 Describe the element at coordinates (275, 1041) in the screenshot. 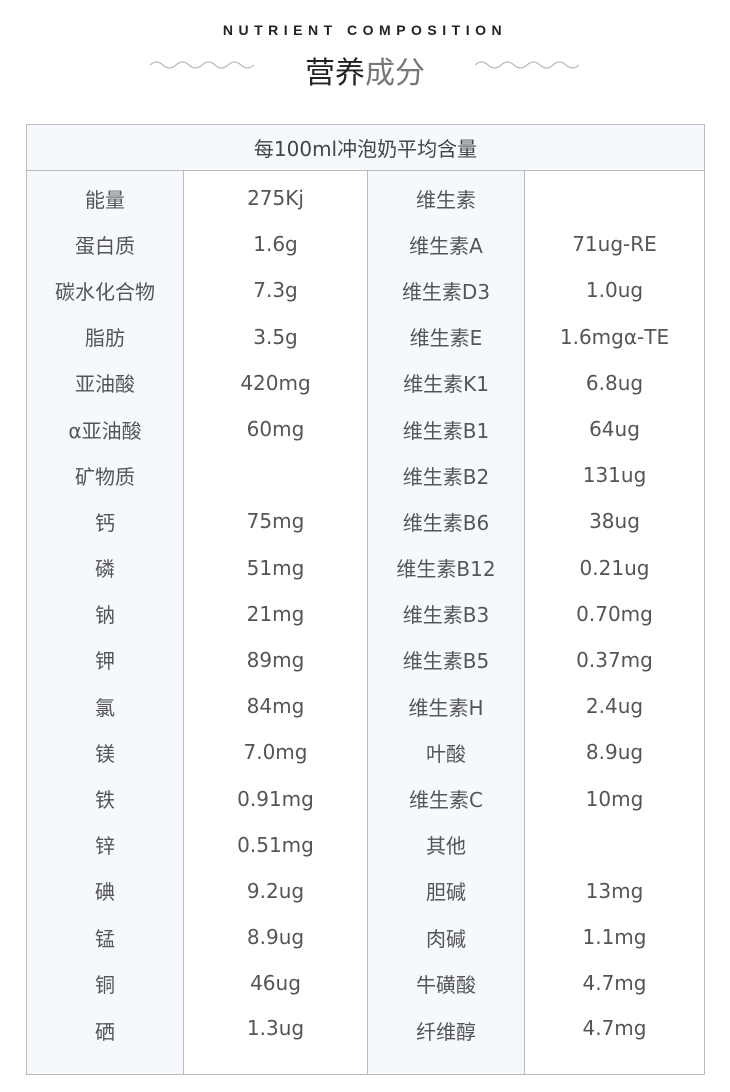

I see `nutrient-value: 1.3ug` at that location.